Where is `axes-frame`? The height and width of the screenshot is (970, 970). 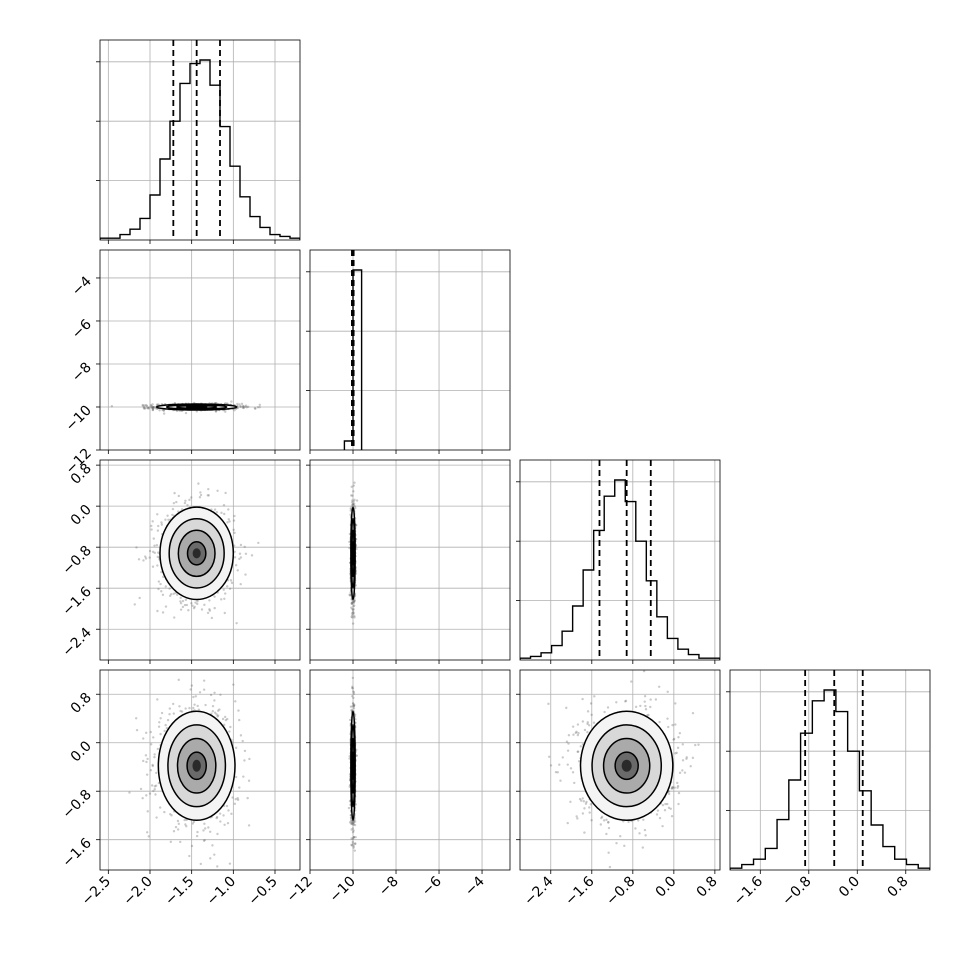 axes-frame is located at coordinates (410, 560).